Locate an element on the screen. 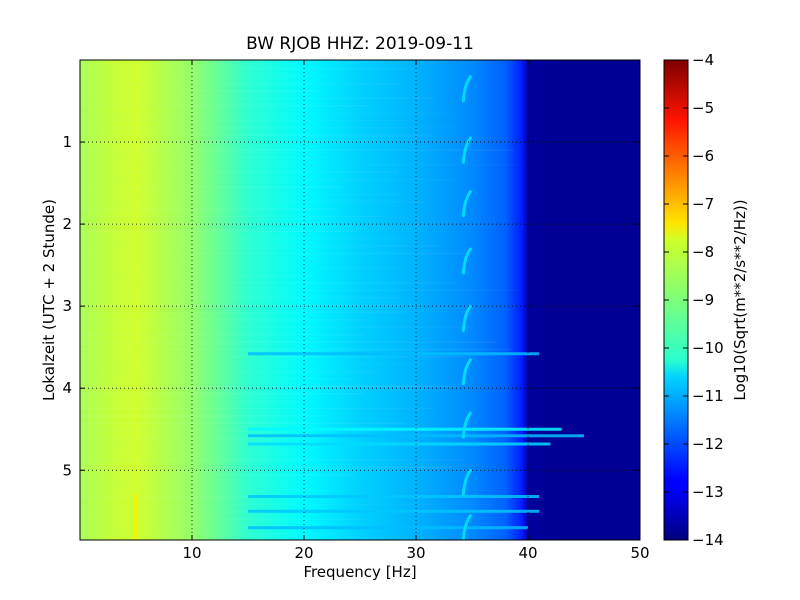 This screenshot has height=600, width=800. y-tick-label: 1 is located at coordinates (67, 142).